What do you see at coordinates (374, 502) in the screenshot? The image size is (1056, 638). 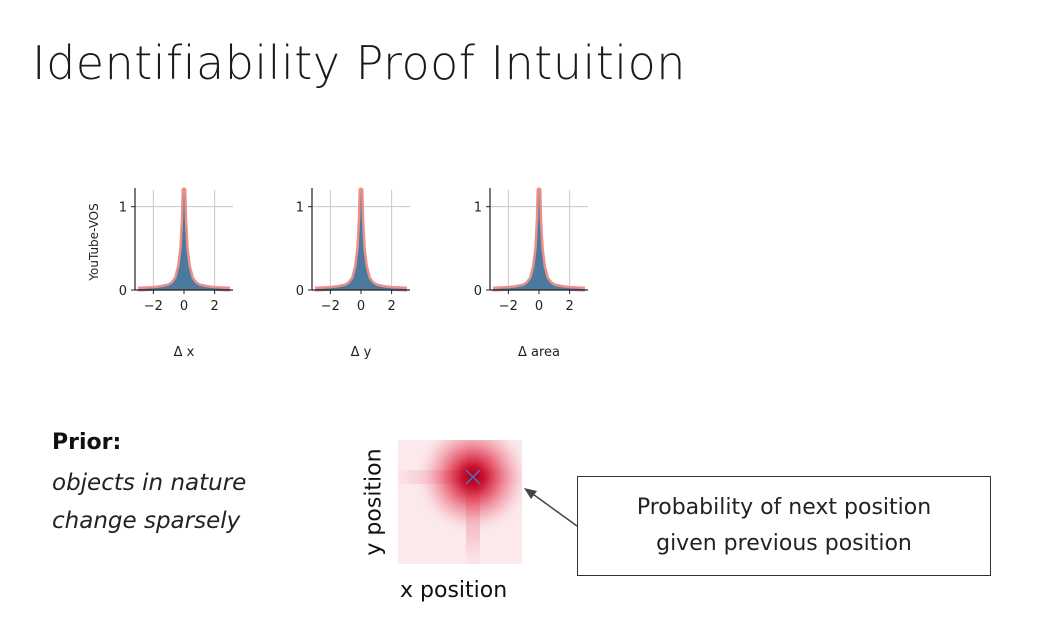 I see `heatmap-y-axis-label: y position` at bounding box center [374, 502].